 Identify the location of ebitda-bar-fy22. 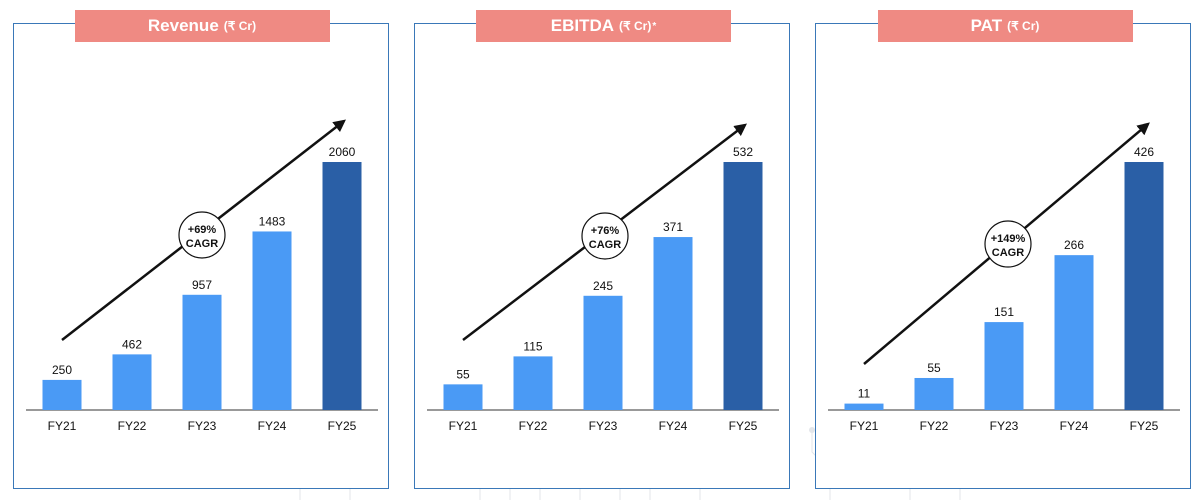
(533, 383).